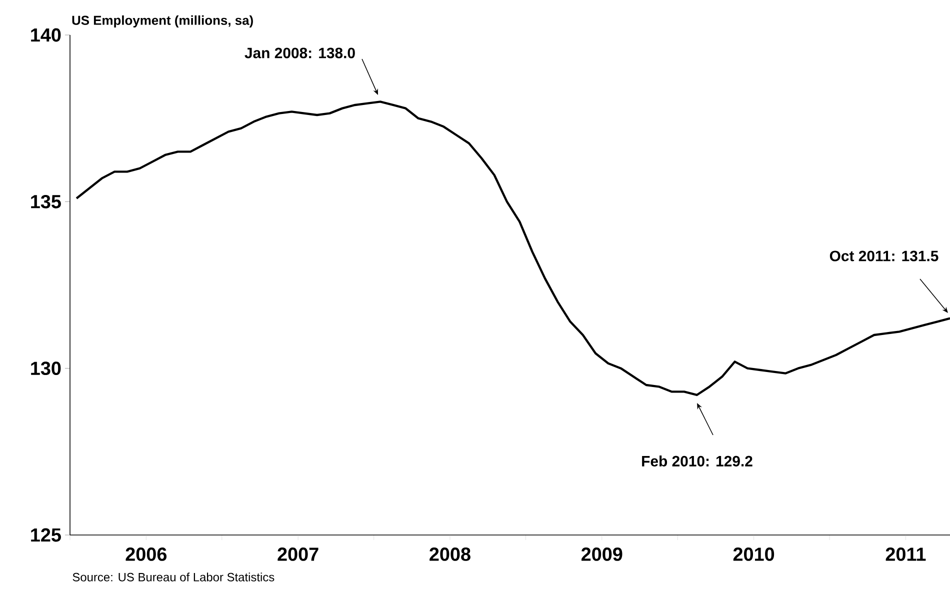 The height and width of the screenshot is (589, 950). I want to click on source-note: Source: US Bureau of Labor Statistics, so click(173, 577).